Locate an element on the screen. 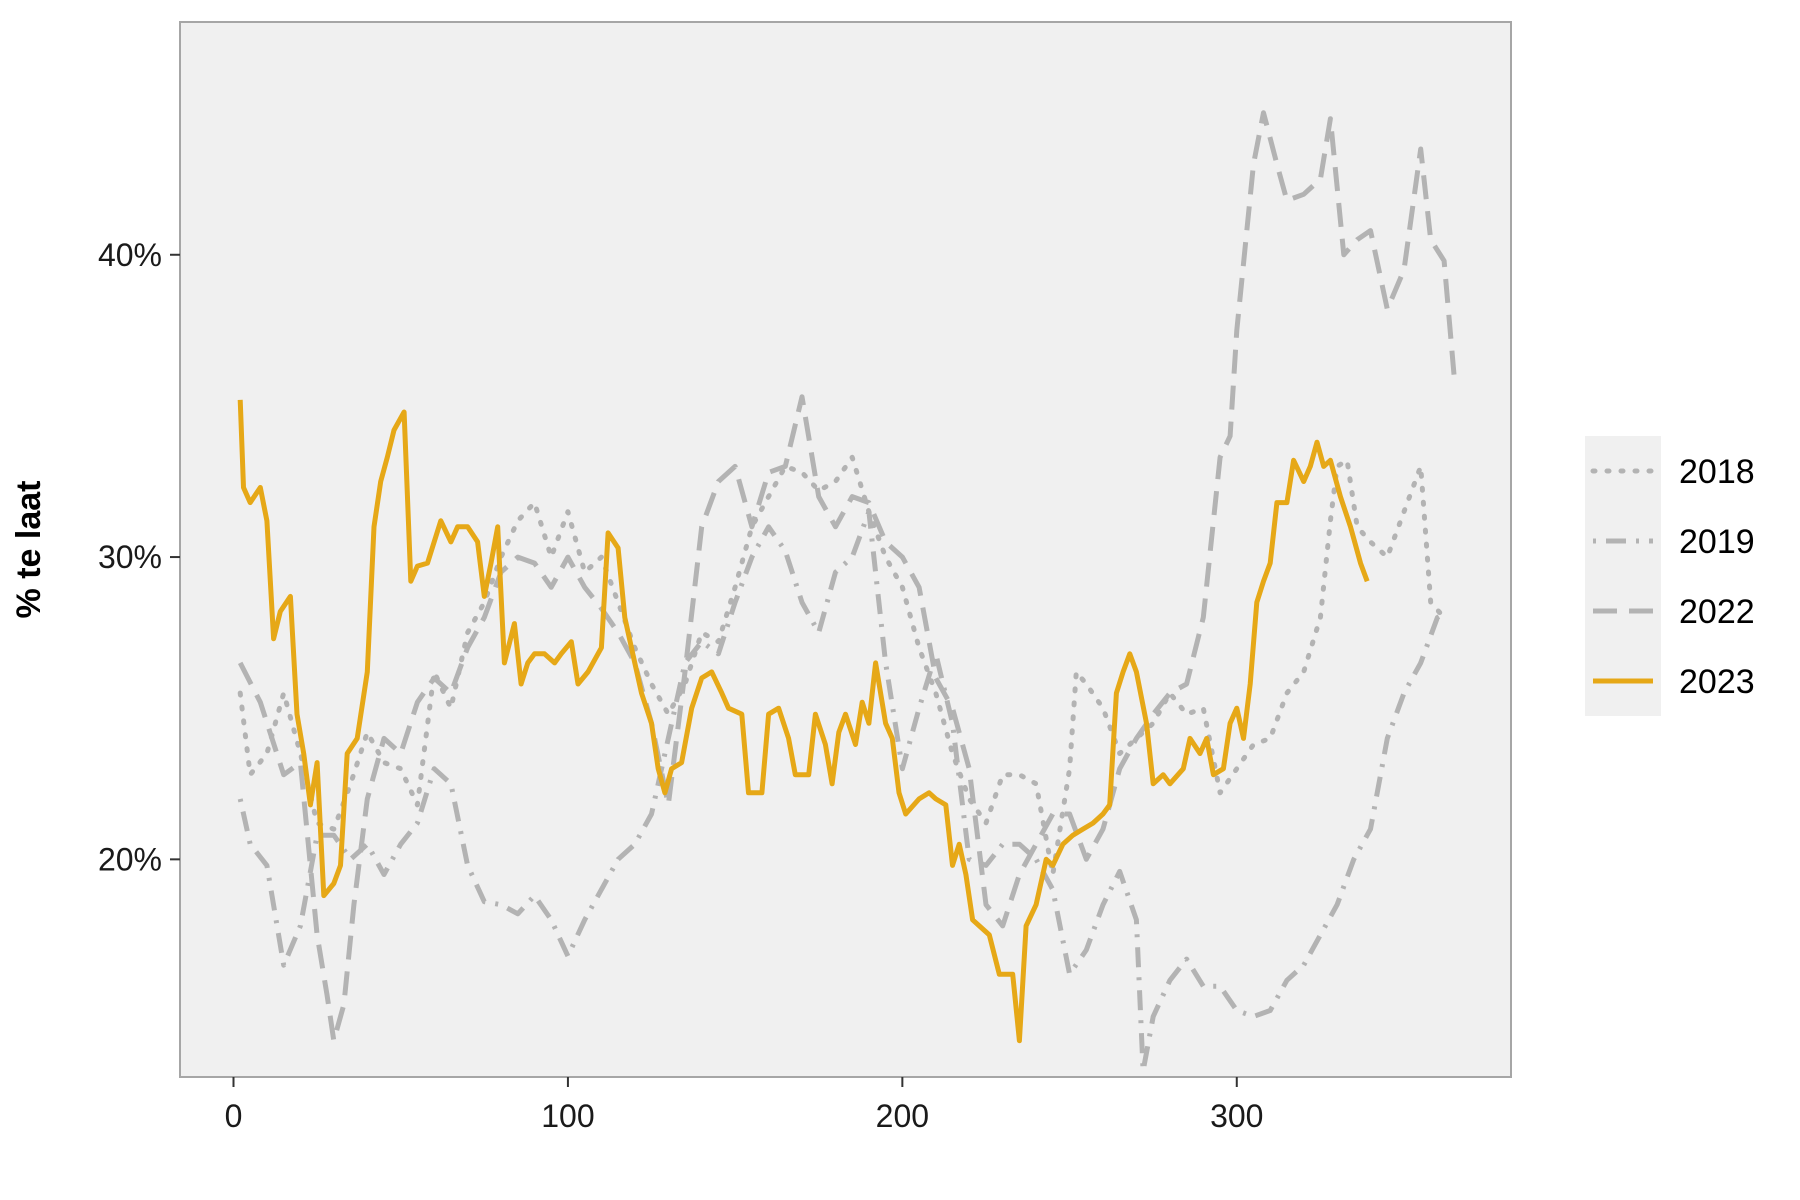 This screenshot has height=1200, width=1800. legend: 2018 2019 2022 2023 is located at coordinates (1670, 576).